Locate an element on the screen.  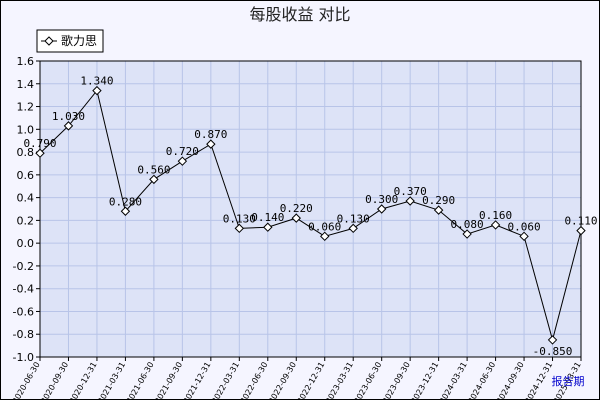
x-tick-label: 2024-06-30 is located at coordinates (481, 380).